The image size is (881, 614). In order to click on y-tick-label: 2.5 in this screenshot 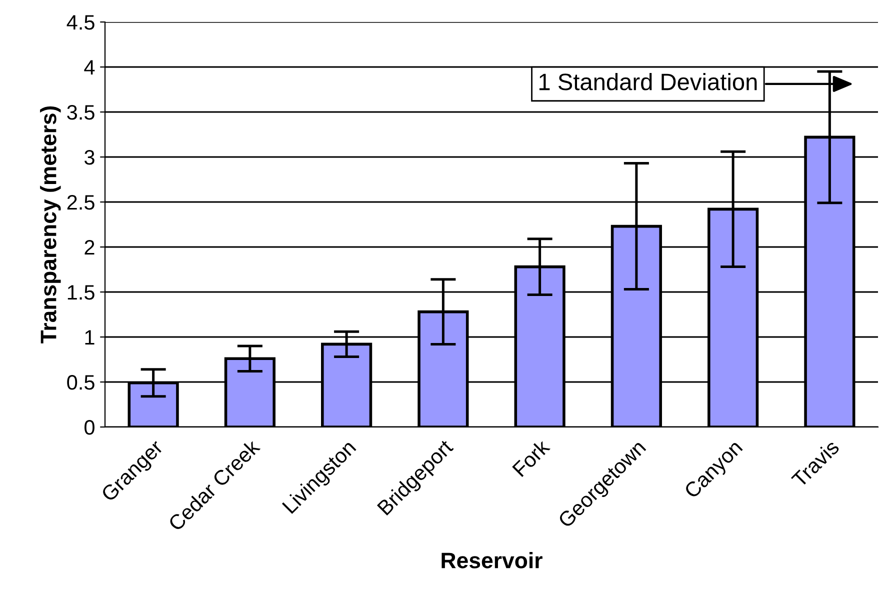, I will do `click(80, 202)`.